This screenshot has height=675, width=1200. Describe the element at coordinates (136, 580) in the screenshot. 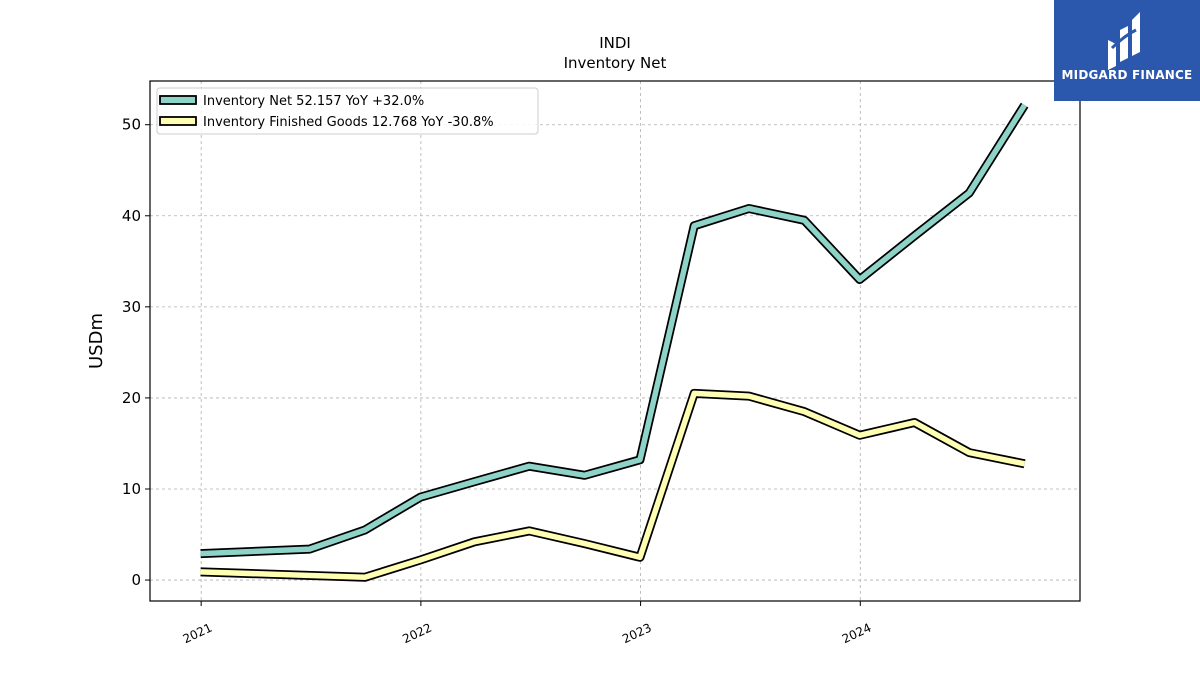

I see `y-tick-label: 0` at that location.